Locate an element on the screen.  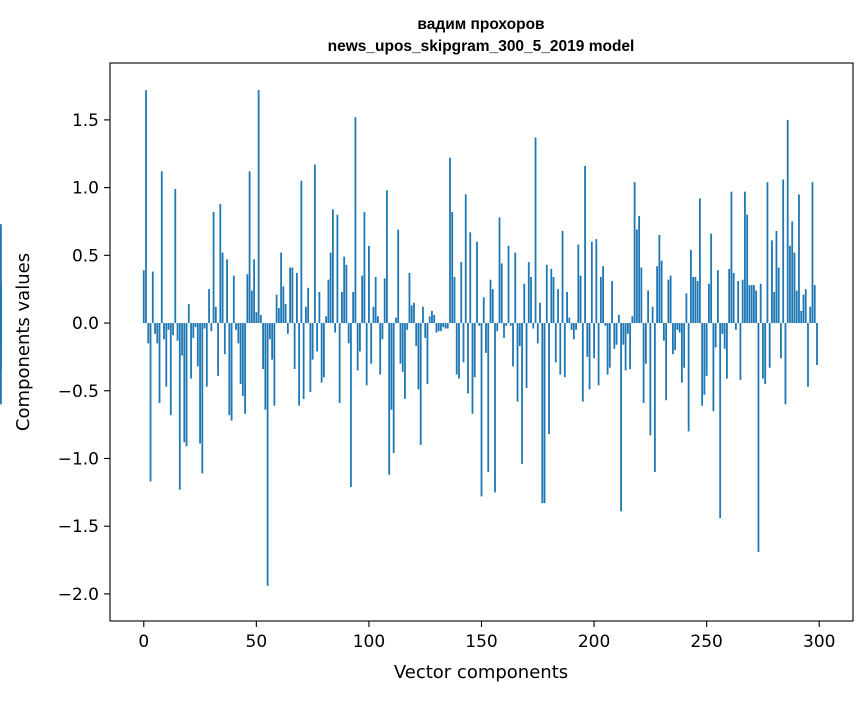
y-tick-label: −0.5 is located at coordinates (78, 392).